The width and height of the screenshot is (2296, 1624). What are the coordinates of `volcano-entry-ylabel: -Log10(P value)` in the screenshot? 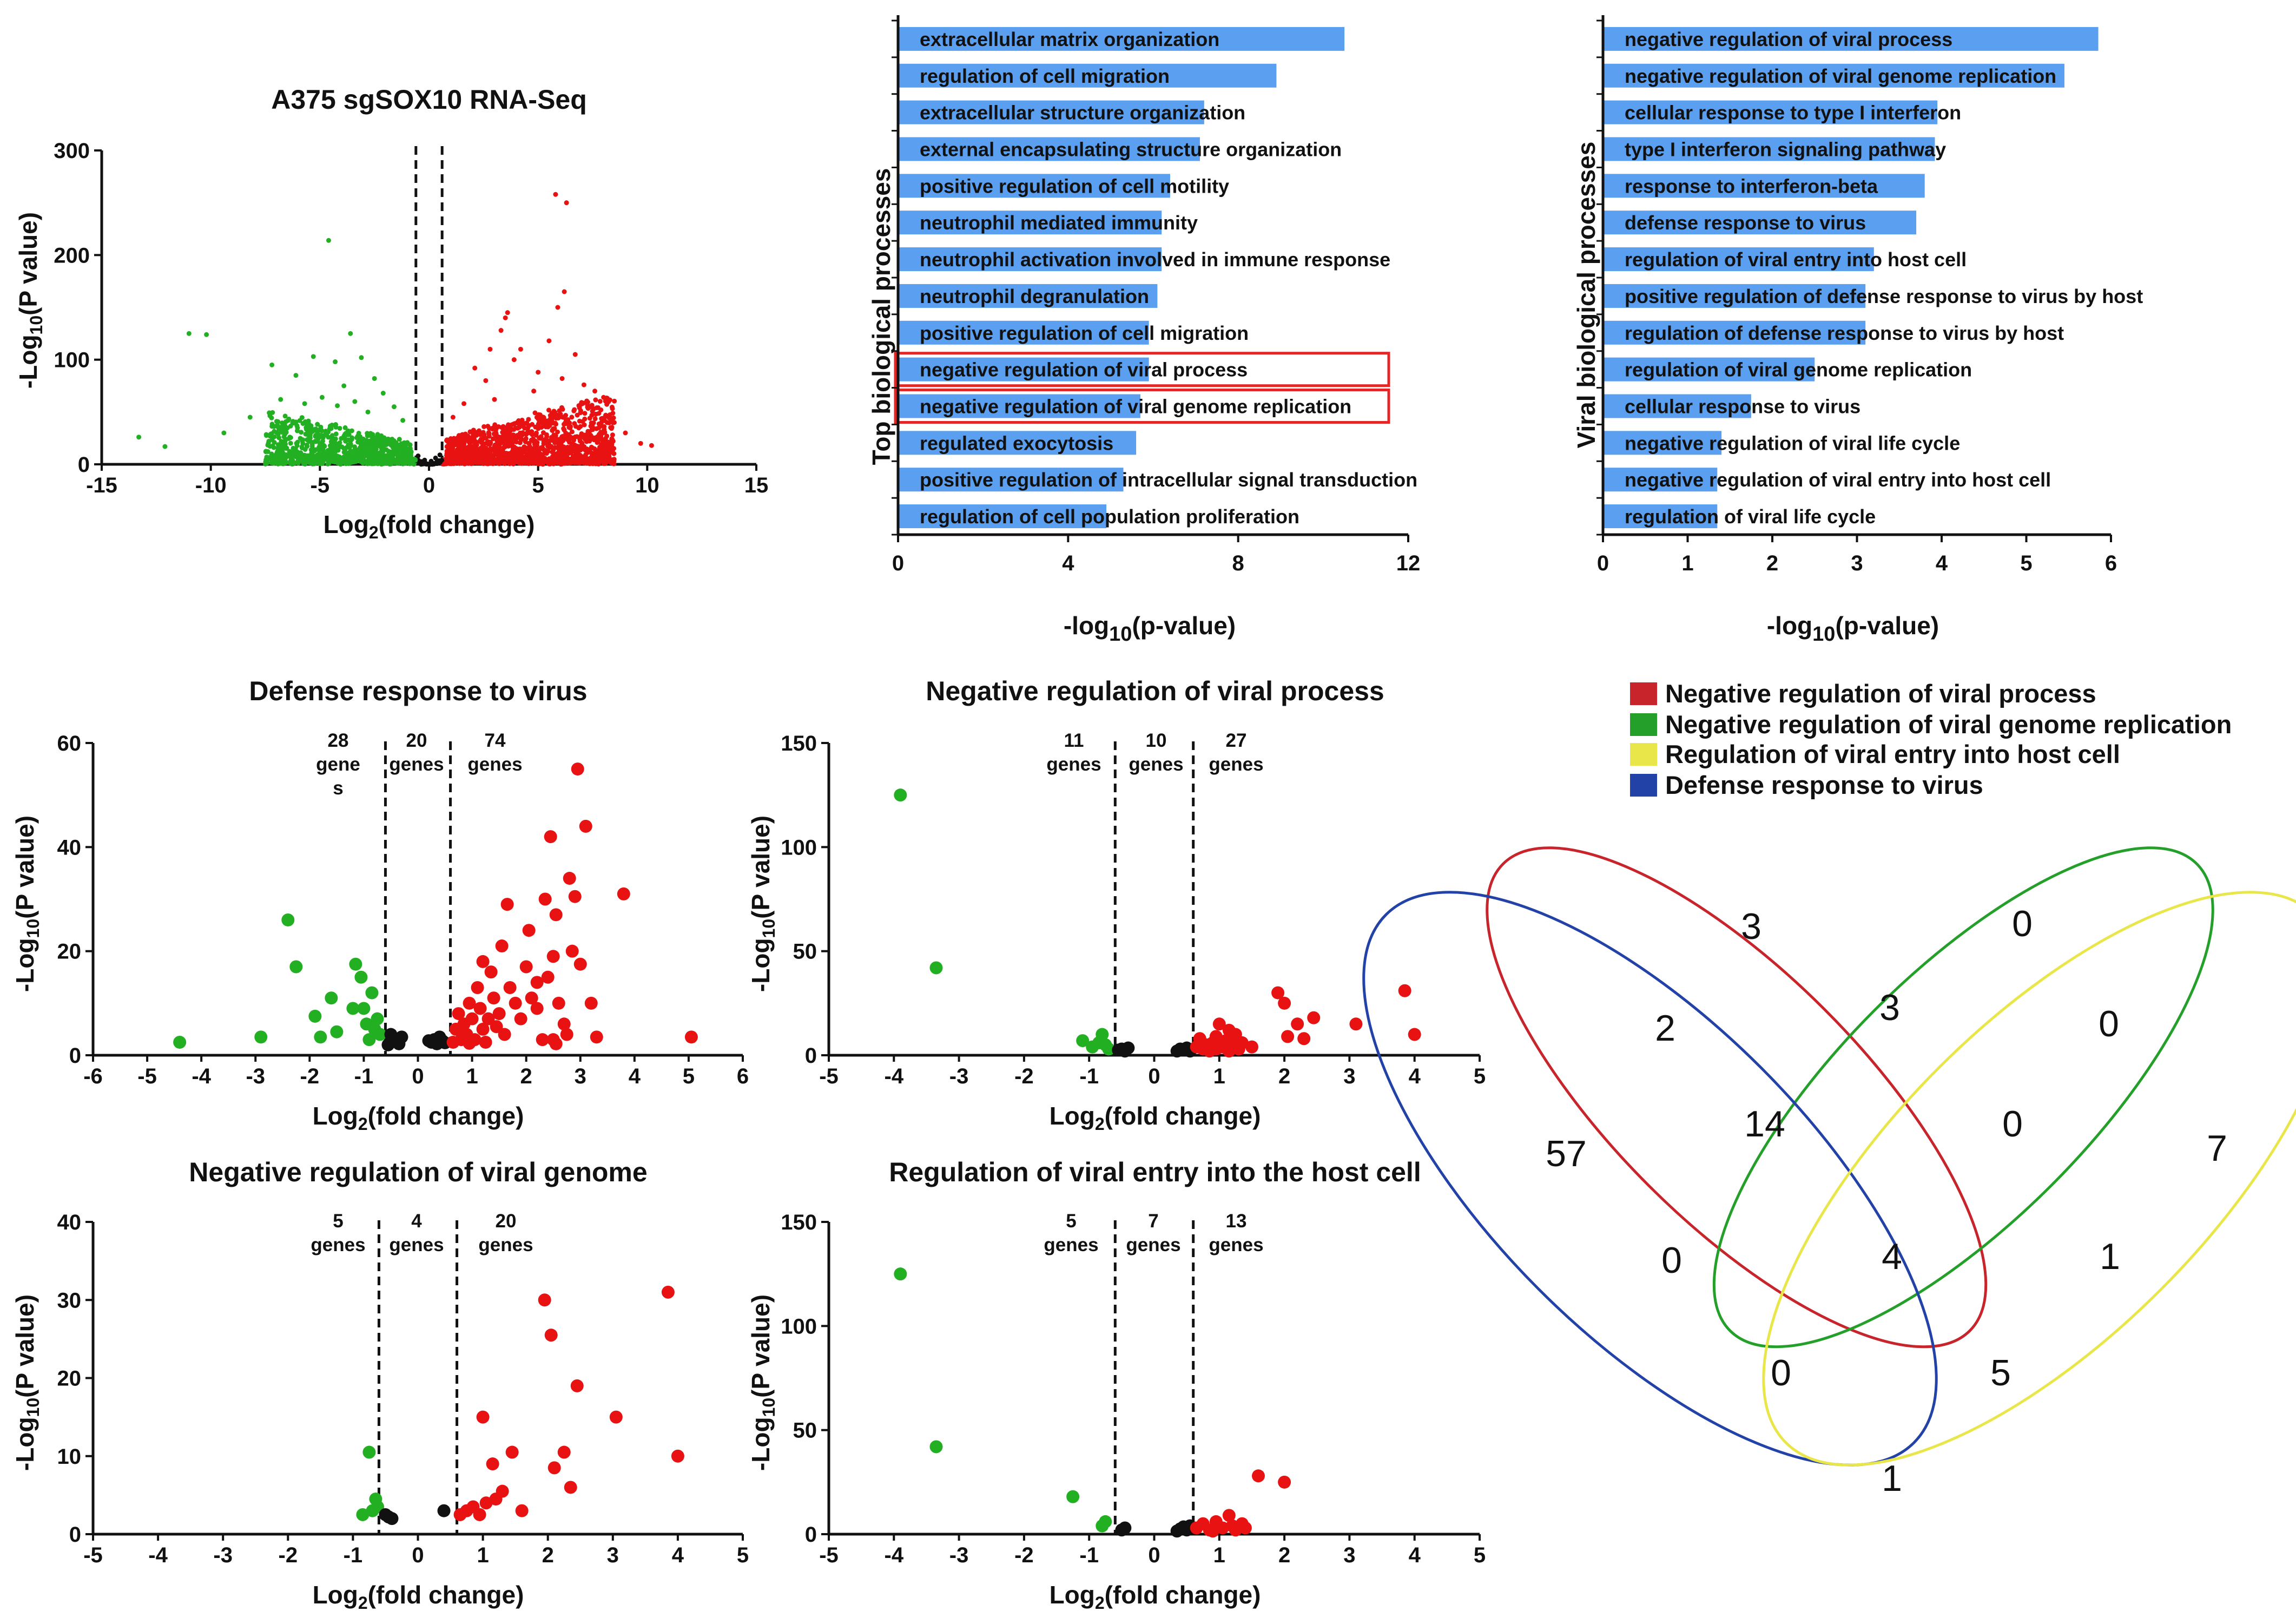 It's located at (762, 1382).